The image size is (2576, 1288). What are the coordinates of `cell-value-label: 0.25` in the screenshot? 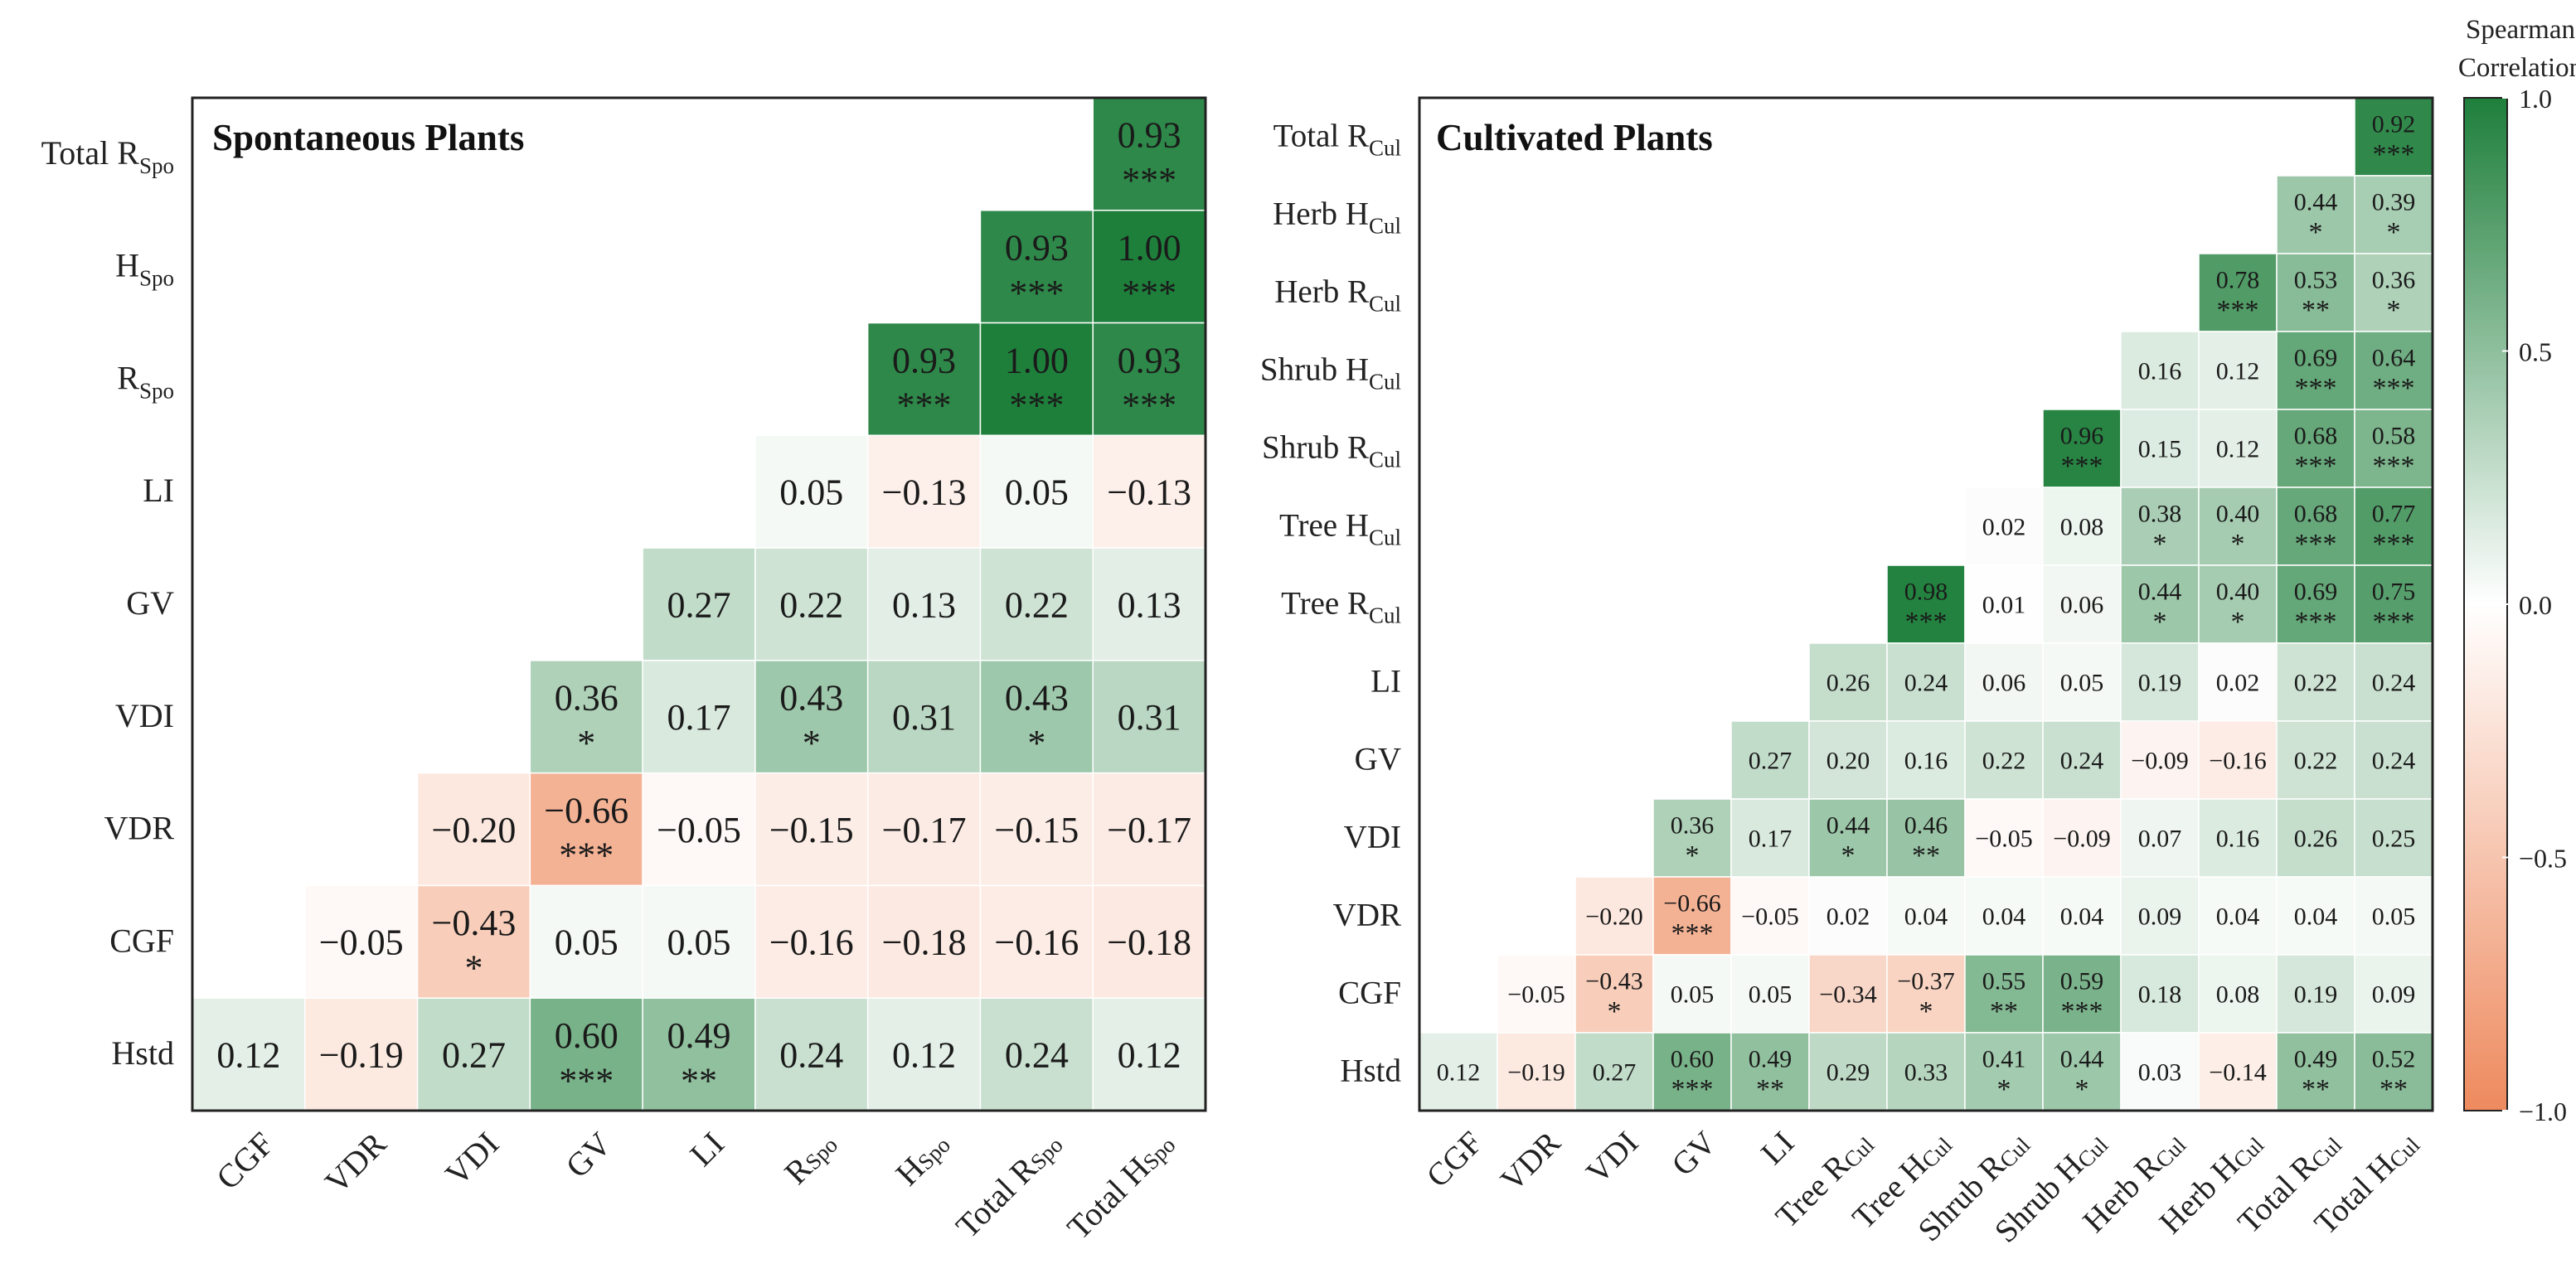 It's located at (2394, 839).